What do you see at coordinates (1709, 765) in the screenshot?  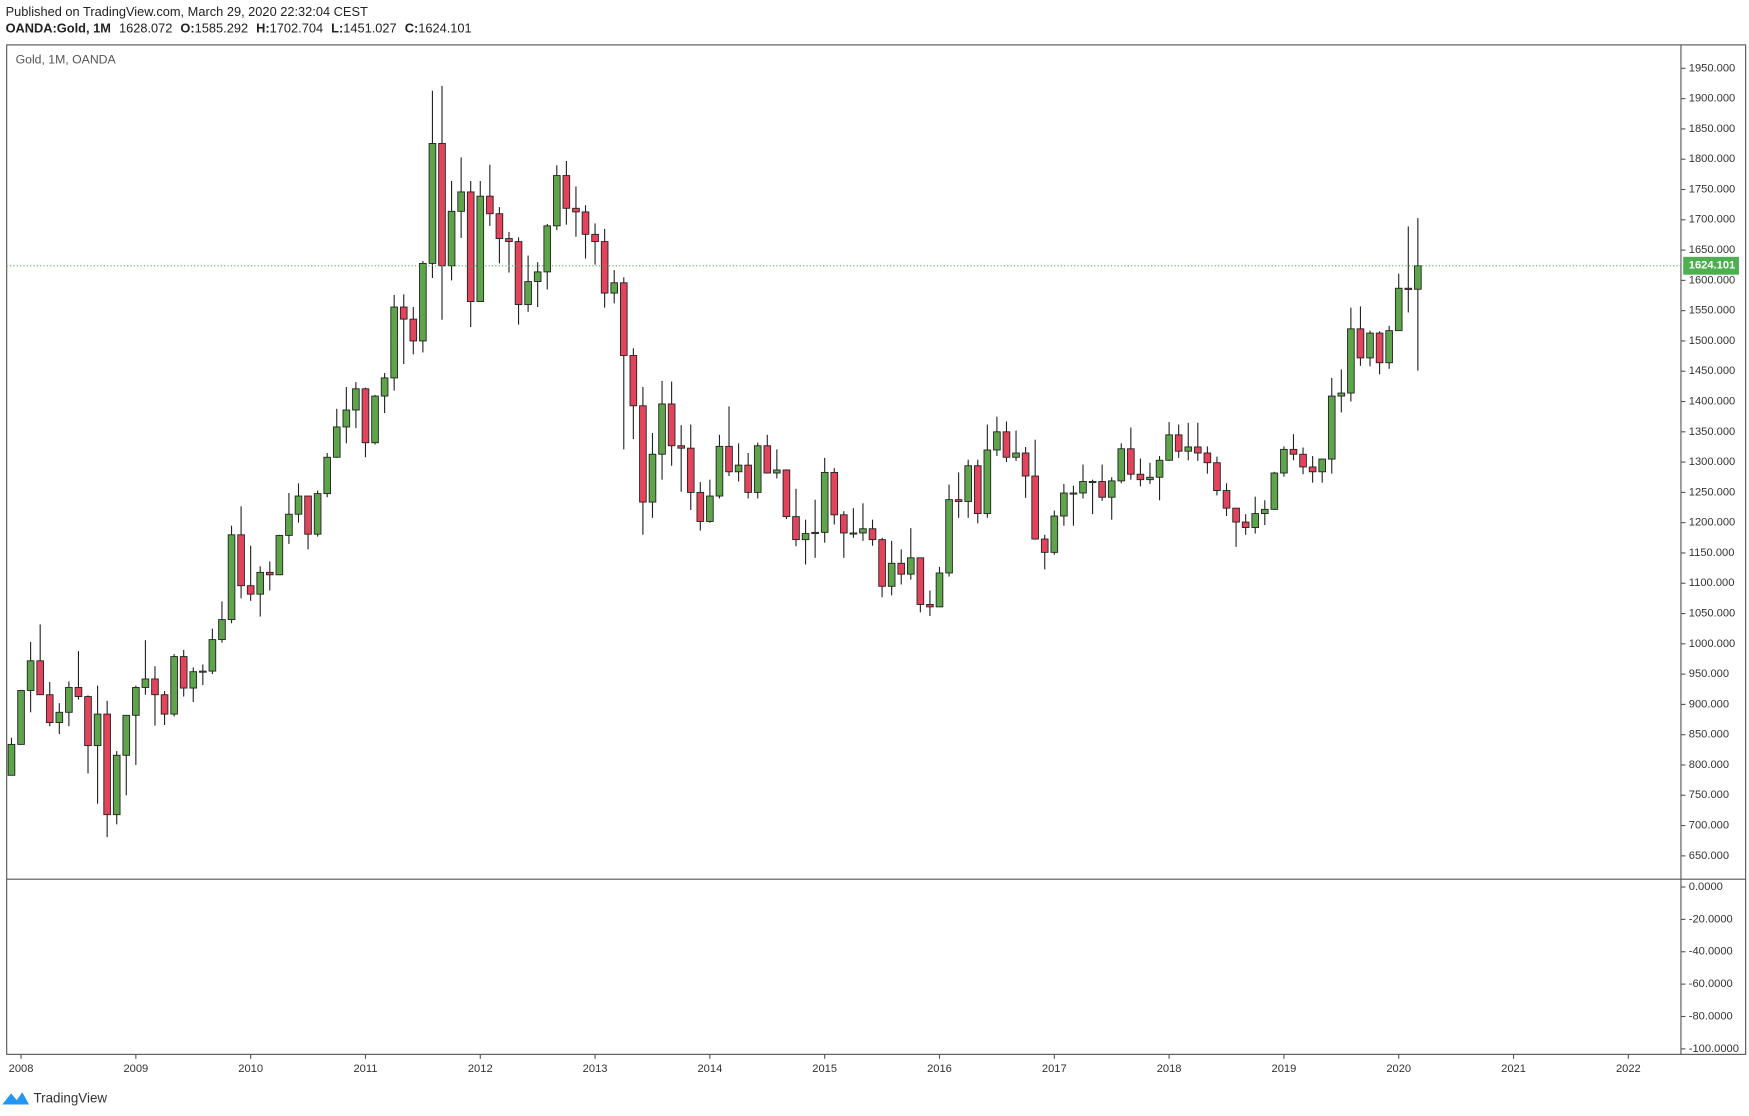 I see `y-tick-label: 800.000` at bounding box center [1709, 765].